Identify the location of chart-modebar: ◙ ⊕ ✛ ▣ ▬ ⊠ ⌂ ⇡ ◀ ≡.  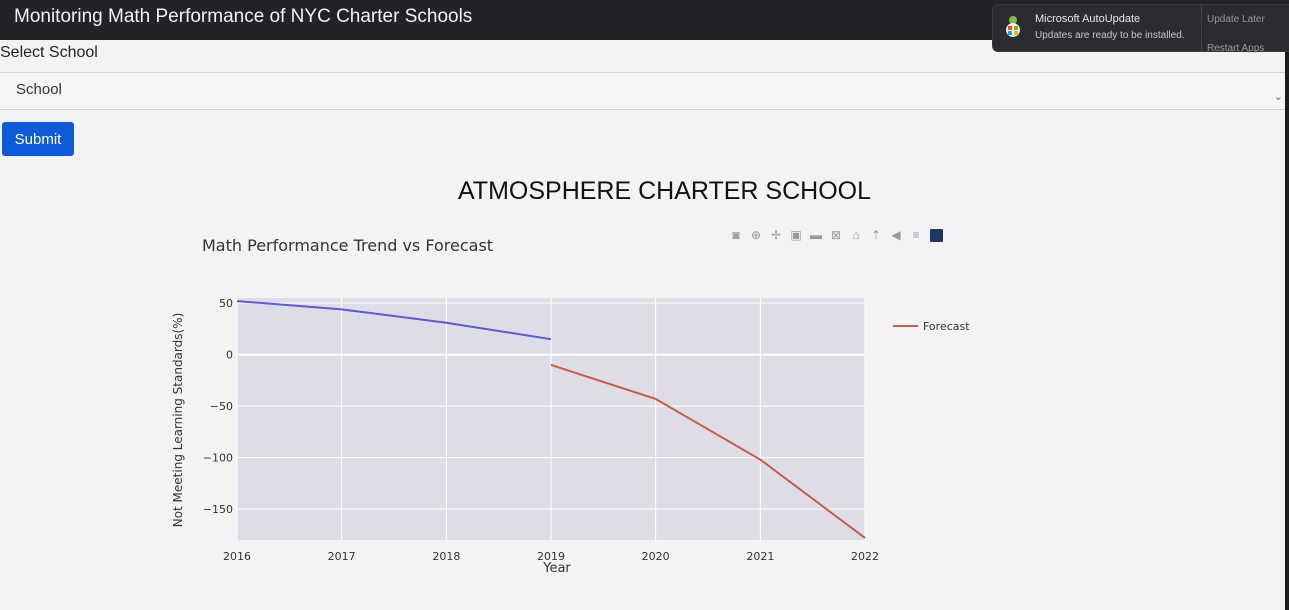
(836, 236).